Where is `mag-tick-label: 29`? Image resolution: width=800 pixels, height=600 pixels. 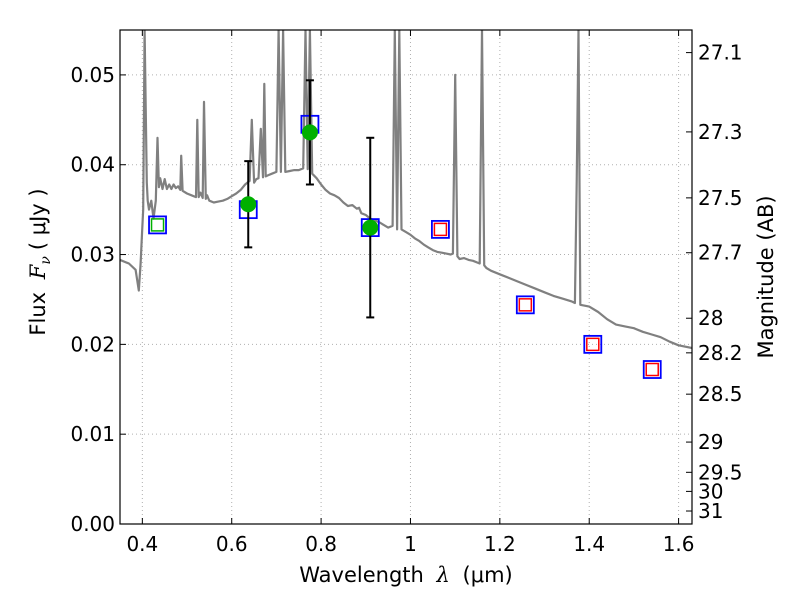 mag-tick-label: 29 is located at coordinates (710, 442).